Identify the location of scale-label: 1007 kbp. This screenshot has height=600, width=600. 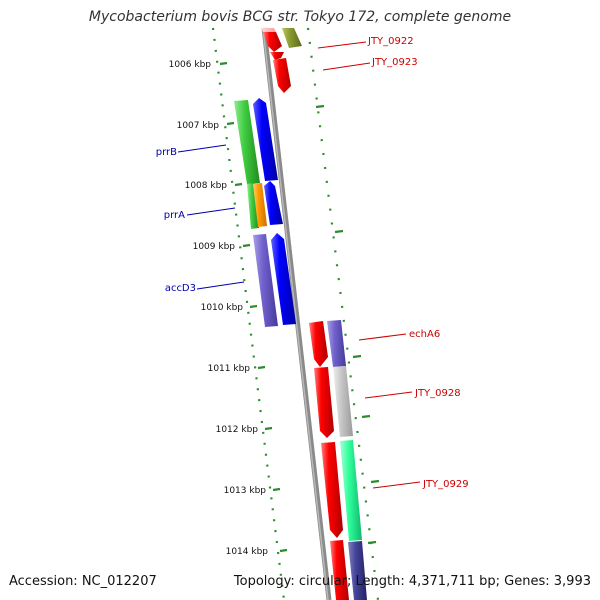
(198, 126).